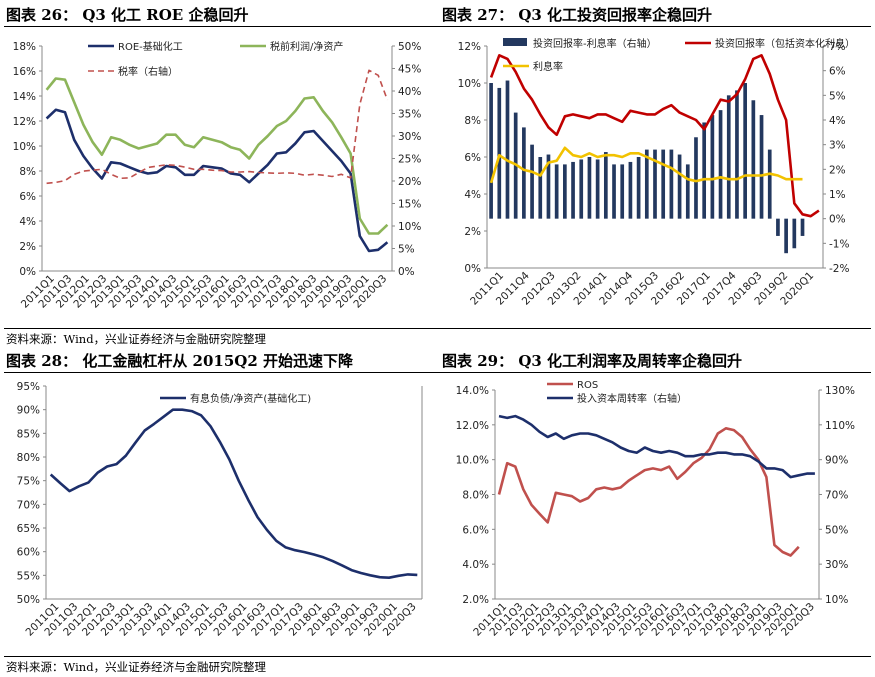 The height and width of the screenshot is (677, 875). What do you see at coordinates (836, 565) in the screenshot?
I see `y2-tick-label: 30%` at bounding box center [836, 565].